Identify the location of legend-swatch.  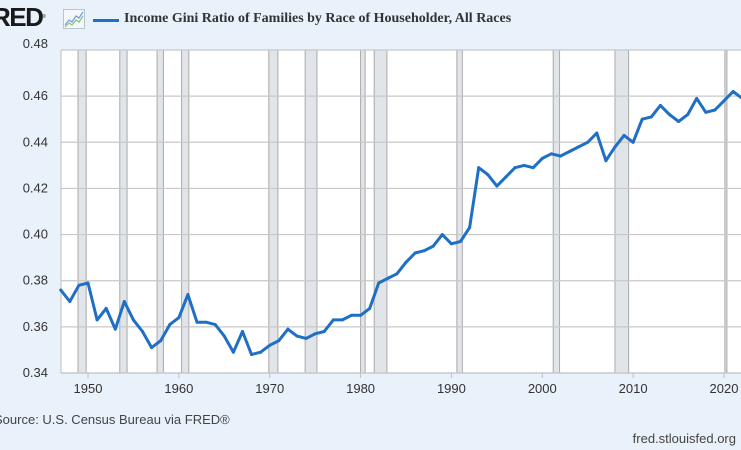
(106, 20).